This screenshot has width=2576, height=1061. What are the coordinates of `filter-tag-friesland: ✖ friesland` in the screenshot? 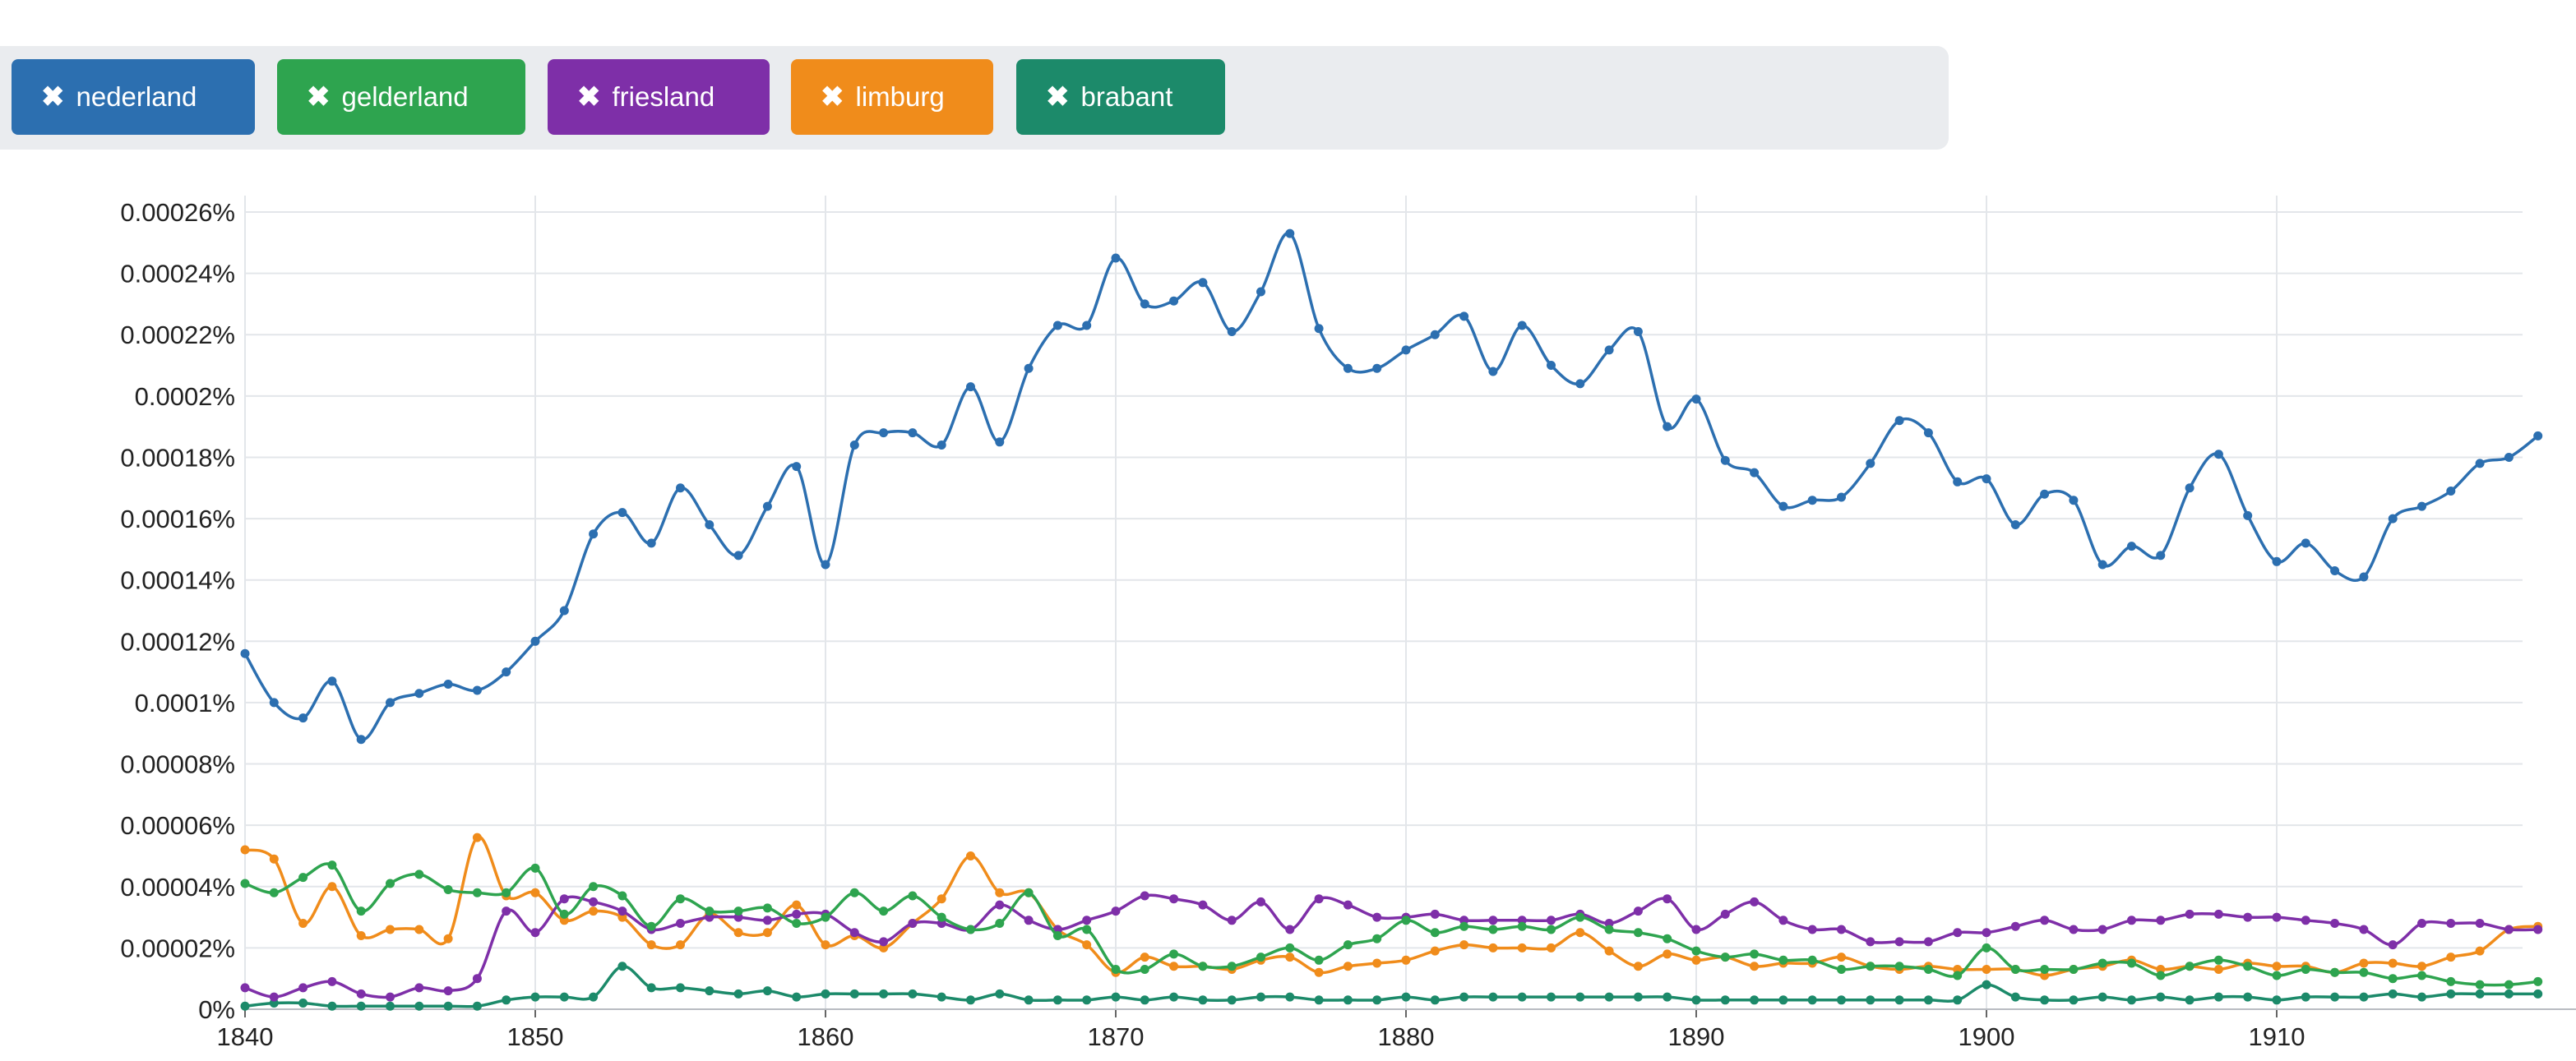 It's located at (659, 97).